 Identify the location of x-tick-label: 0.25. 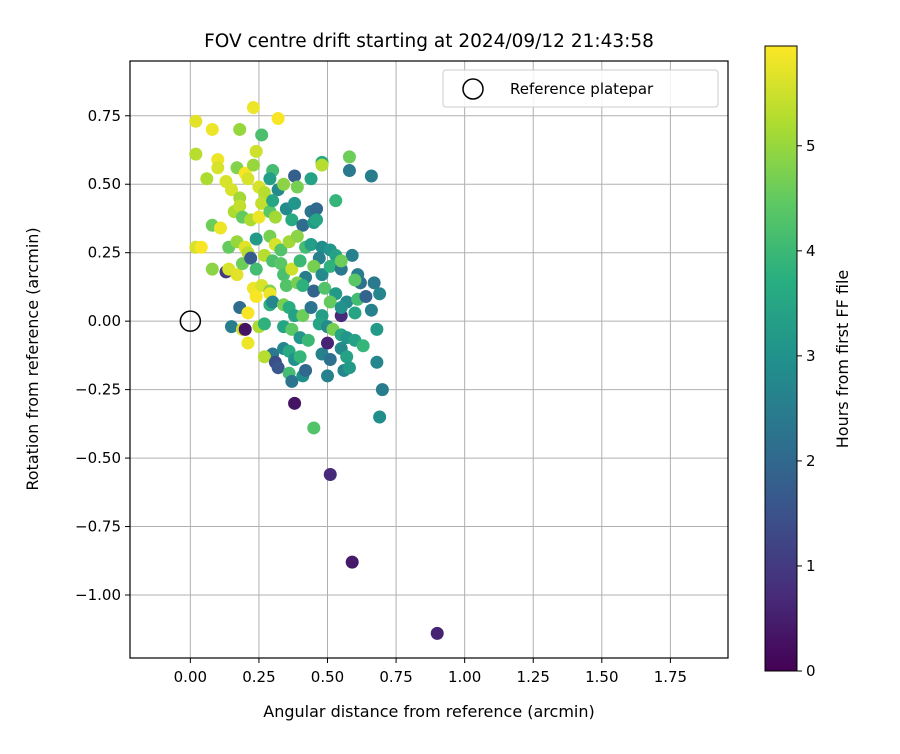
(258, 677).